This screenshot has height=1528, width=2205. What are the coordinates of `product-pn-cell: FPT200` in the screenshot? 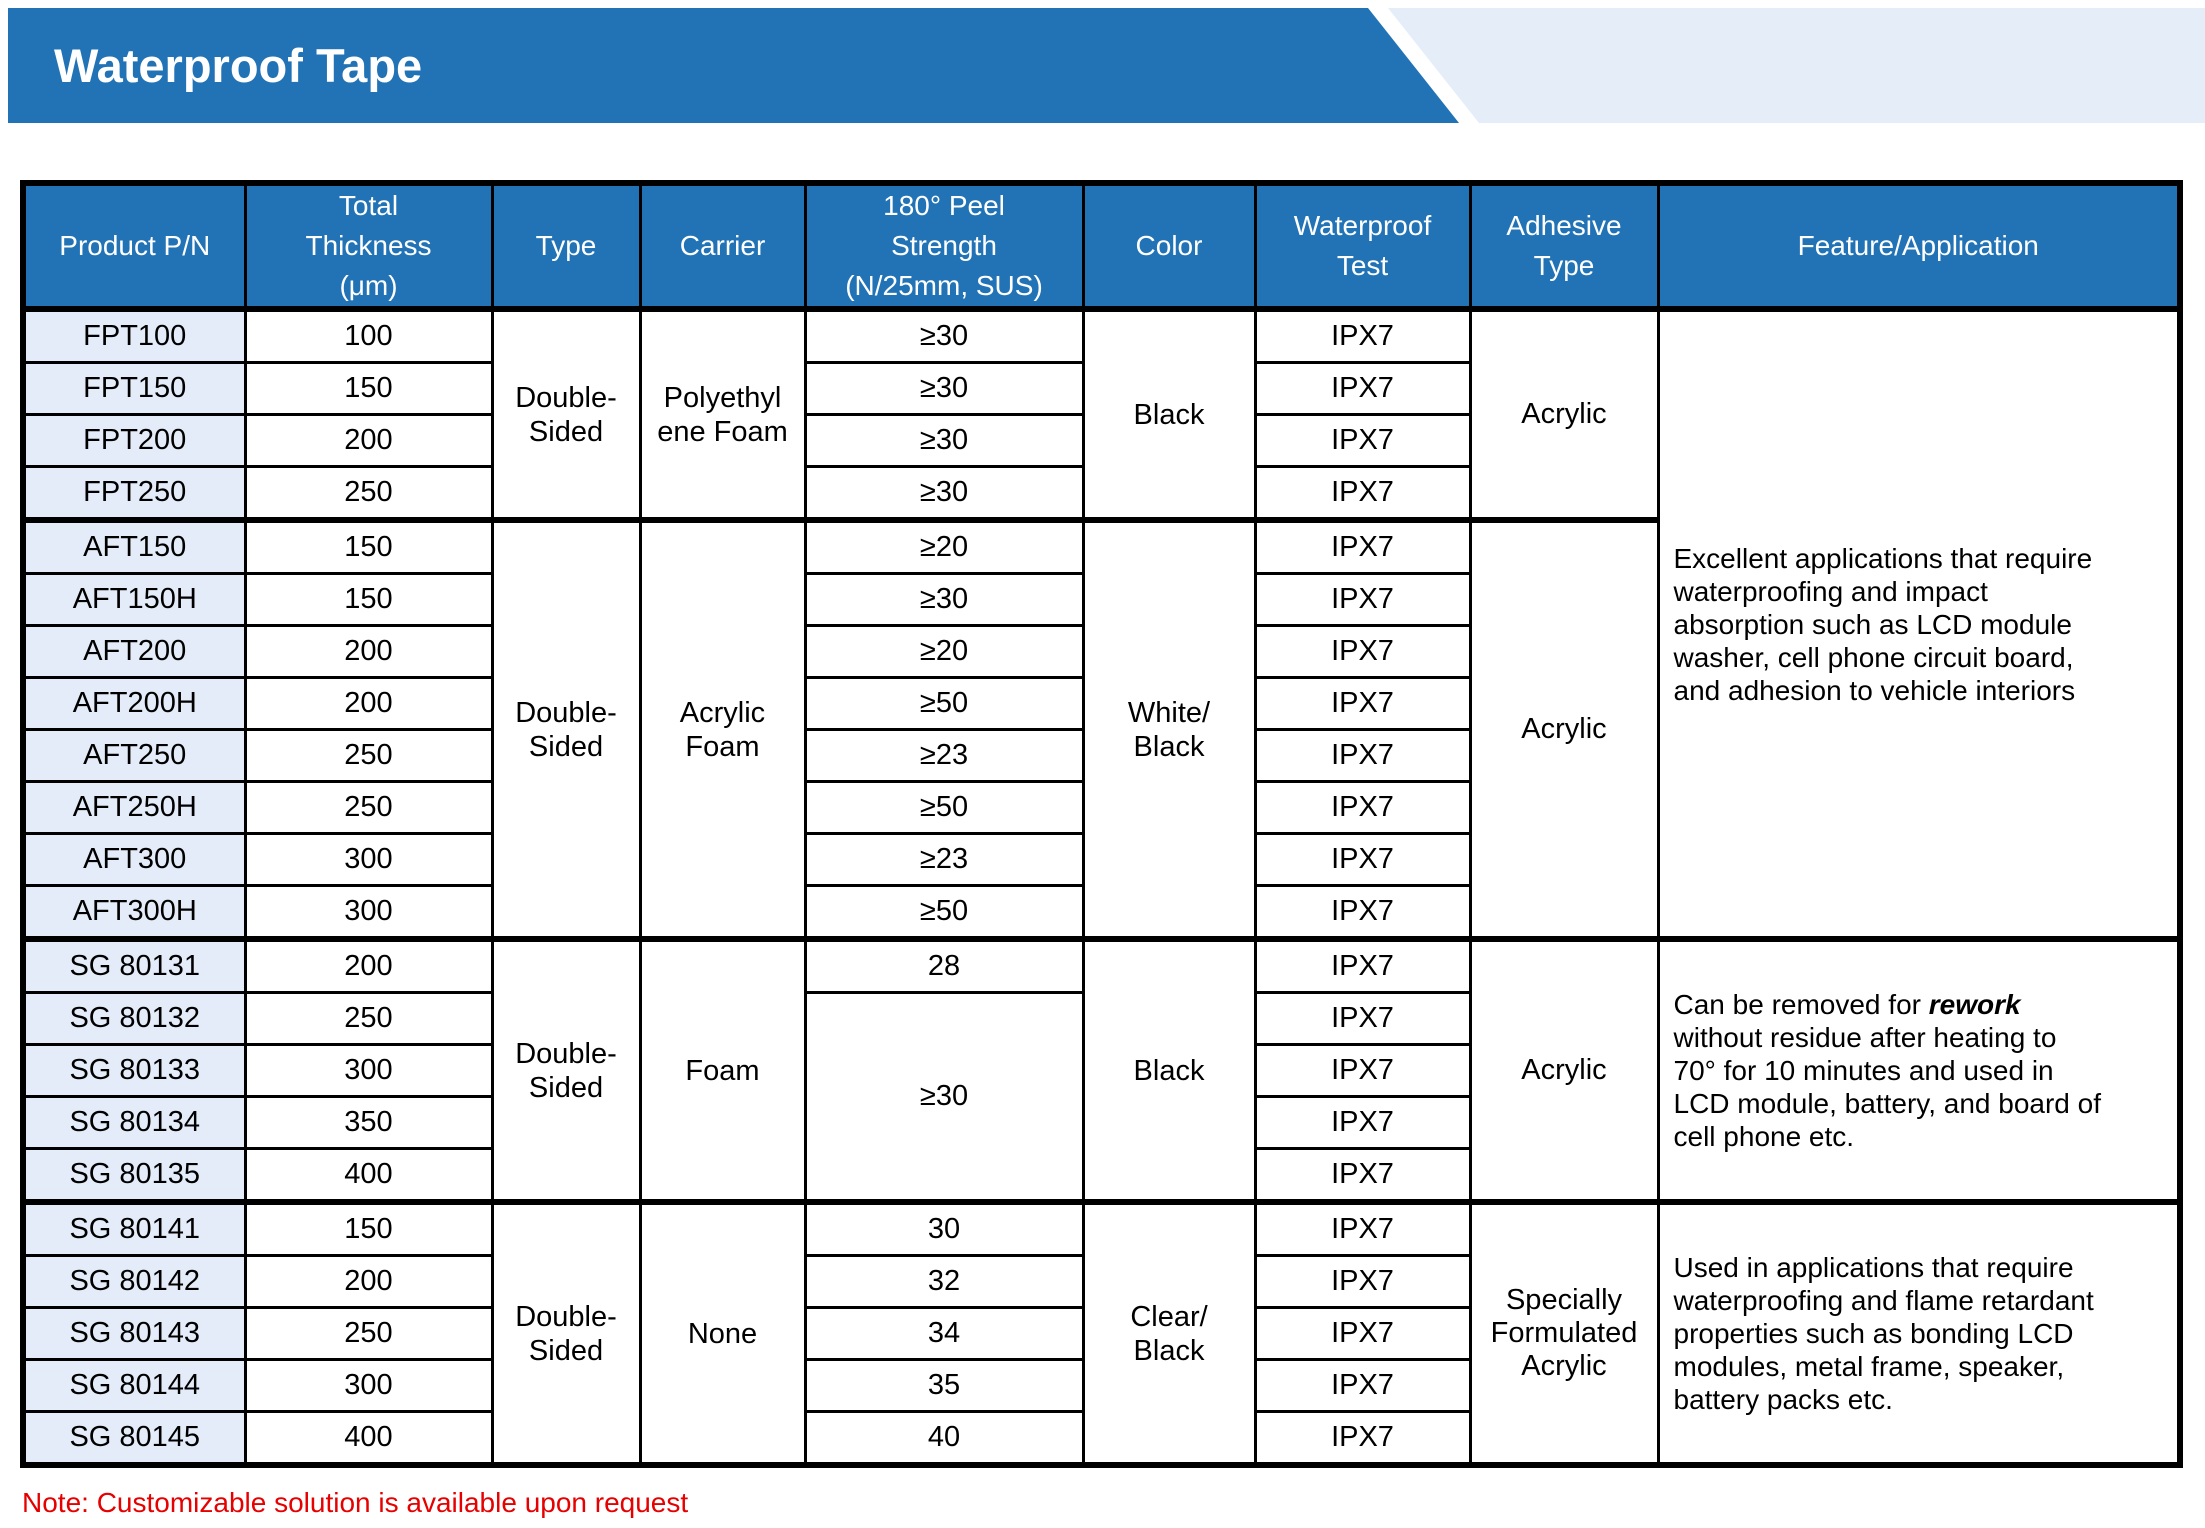 It's located at (134, 440).